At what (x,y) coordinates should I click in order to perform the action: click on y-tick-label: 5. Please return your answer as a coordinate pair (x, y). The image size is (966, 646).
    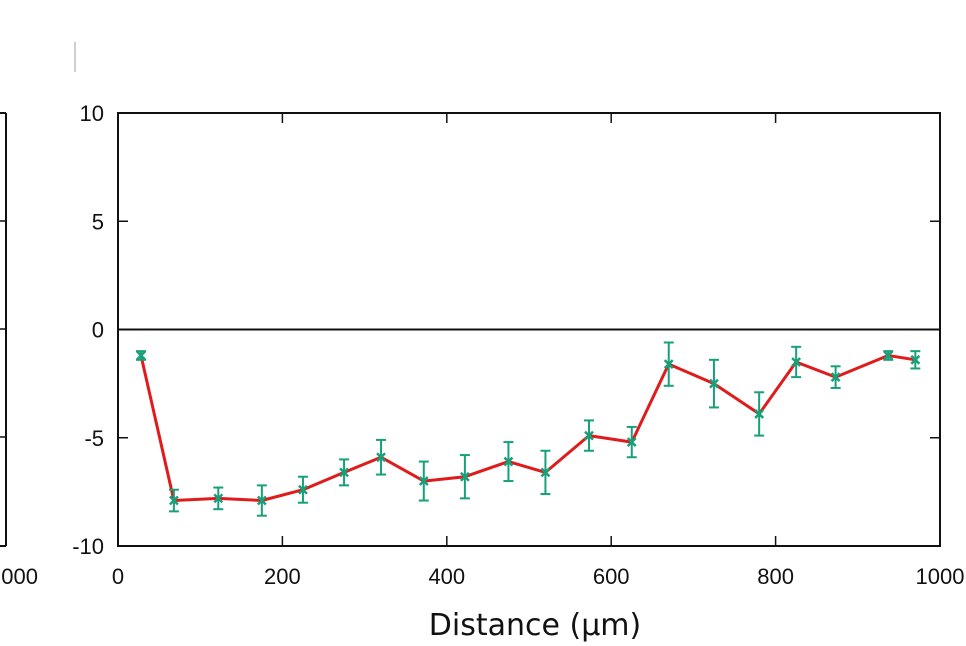
    Looking at the image, I should click on (98, 221).